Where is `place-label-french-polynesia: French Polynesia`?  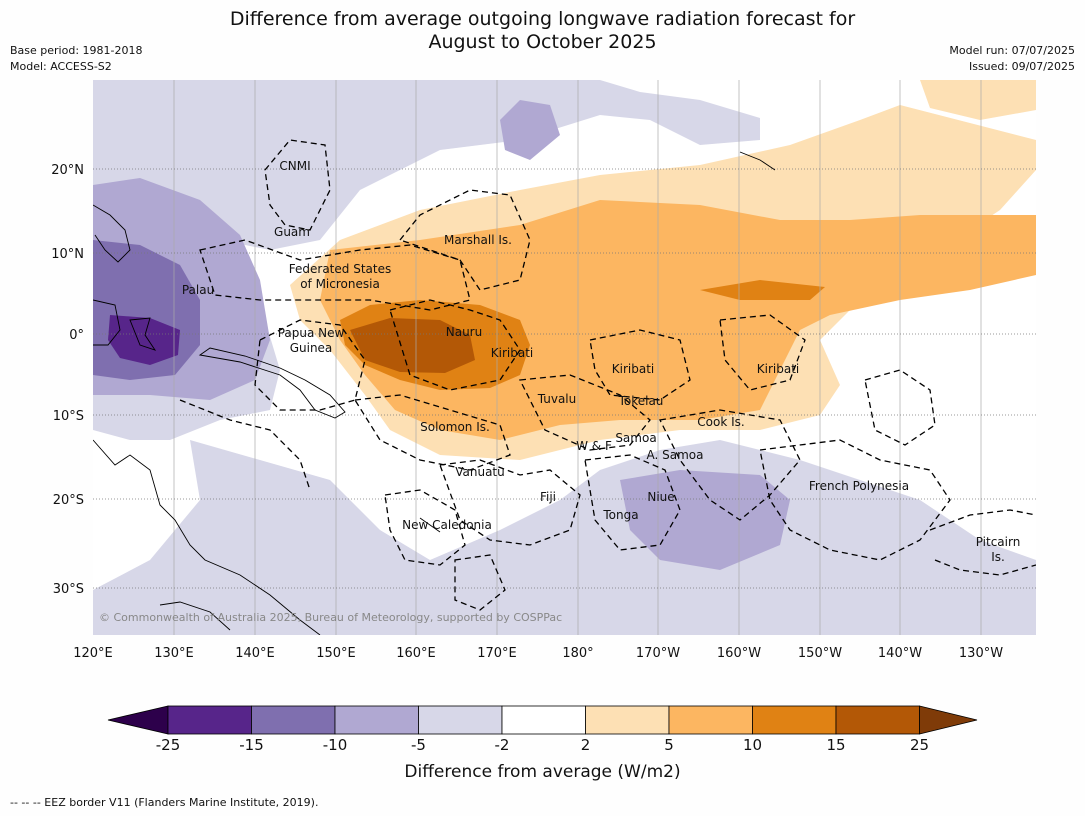
place-label-french-polynesia: French Polynesia is located at coordinates (859, 486).